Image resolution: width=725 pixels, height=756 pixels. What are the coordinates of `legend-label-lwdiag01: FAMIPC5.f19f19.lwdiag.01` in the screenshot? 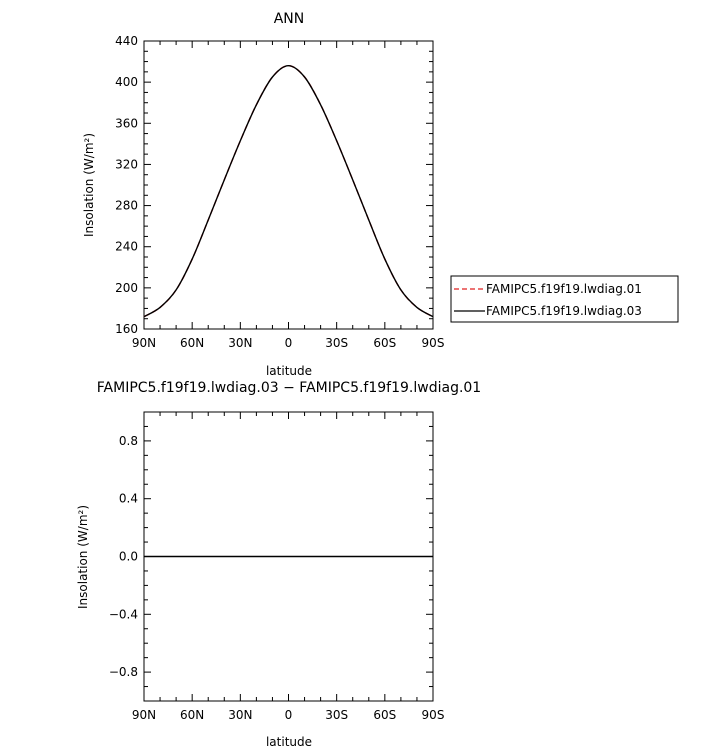 It's located at (564, 289).